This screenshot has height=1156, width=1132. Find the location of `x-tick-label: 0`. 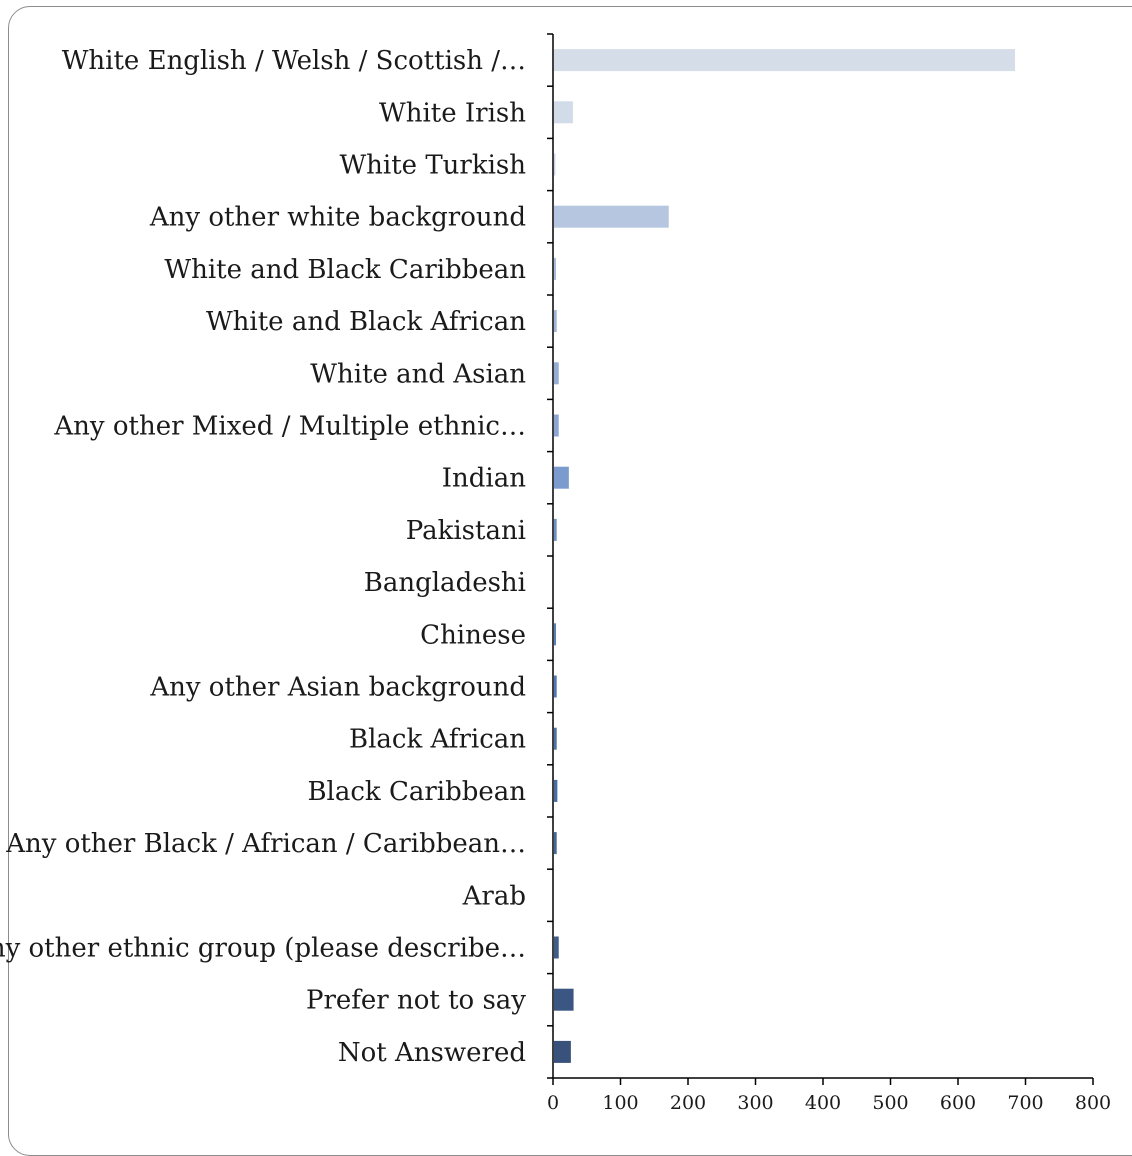

x-tick-label: 0 is located at coordinates (553, 1103).